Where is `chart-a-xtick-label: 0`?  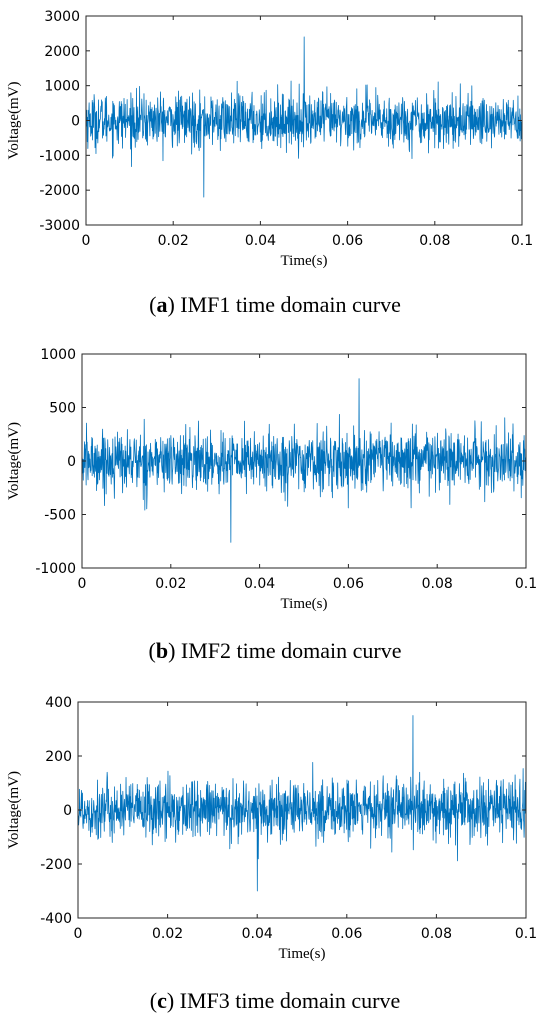
chart-a-xtick-label: 0 is located at coordinates (86, 241).